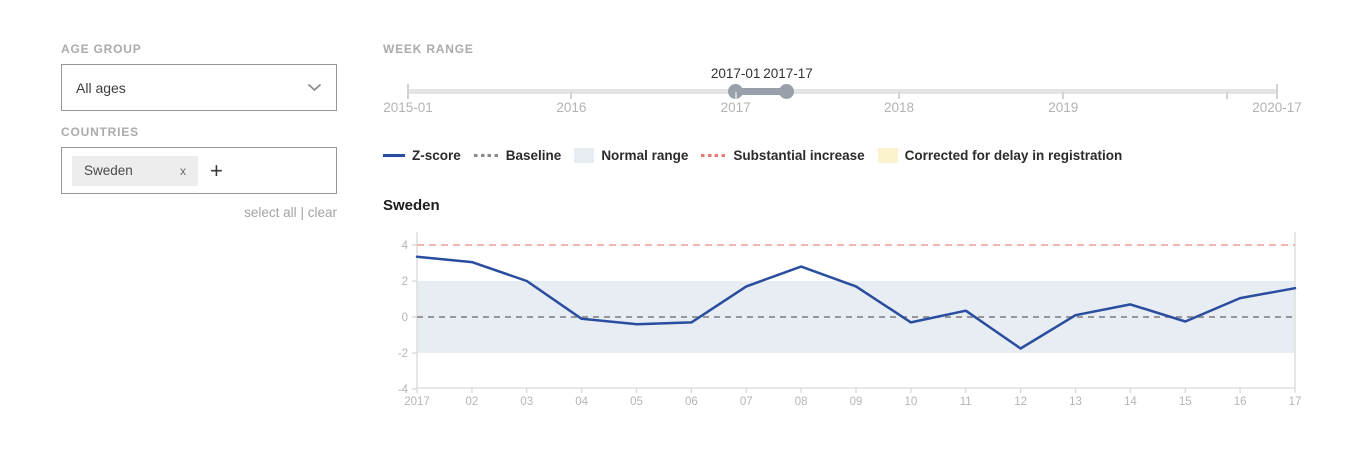  What do you see at coordinates (1020, 402) in the screenshot?
I see `x-tick-label: 12` at bounding box center [1020, 402].